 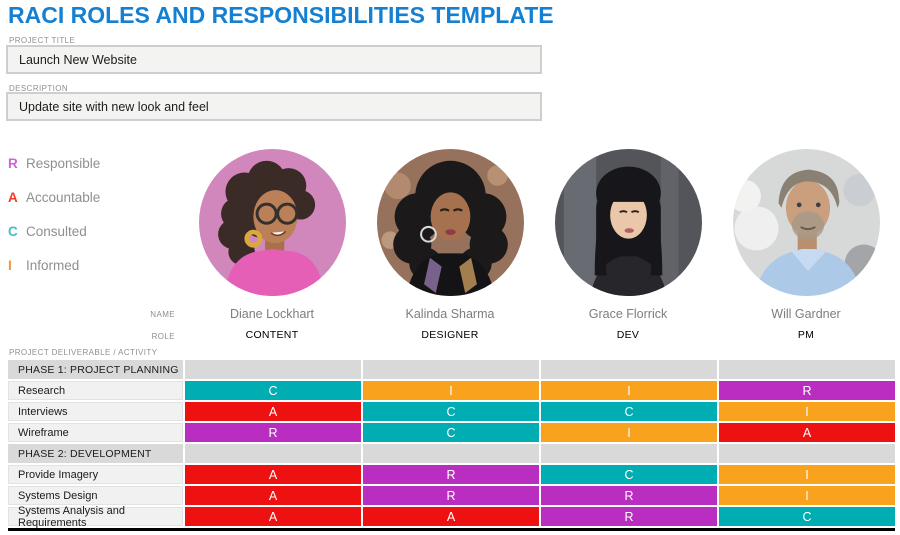 I want to click on role-row-label: ROLE, so click(x=163, y=336).